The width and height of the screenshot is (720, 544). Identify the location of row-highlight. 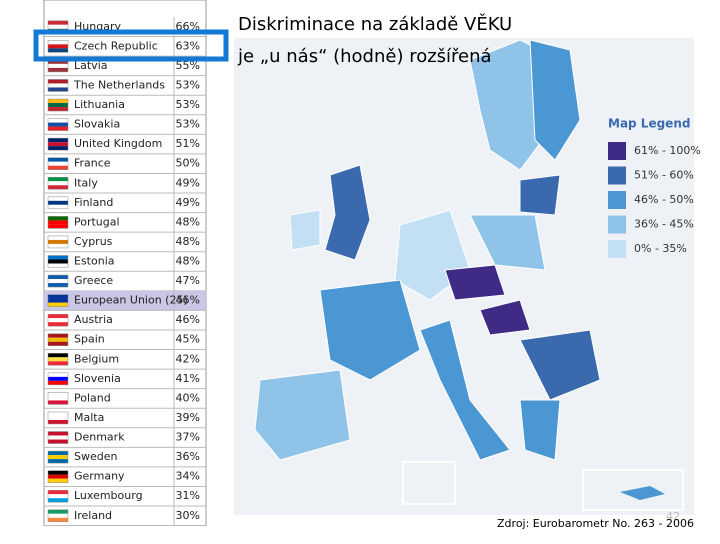
(125, 300).